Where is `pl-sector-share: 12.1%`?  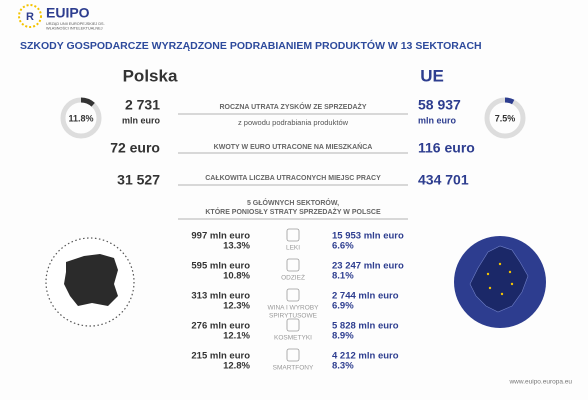
pl-sector-share: 12.1% is located at coordinates (236, 336).